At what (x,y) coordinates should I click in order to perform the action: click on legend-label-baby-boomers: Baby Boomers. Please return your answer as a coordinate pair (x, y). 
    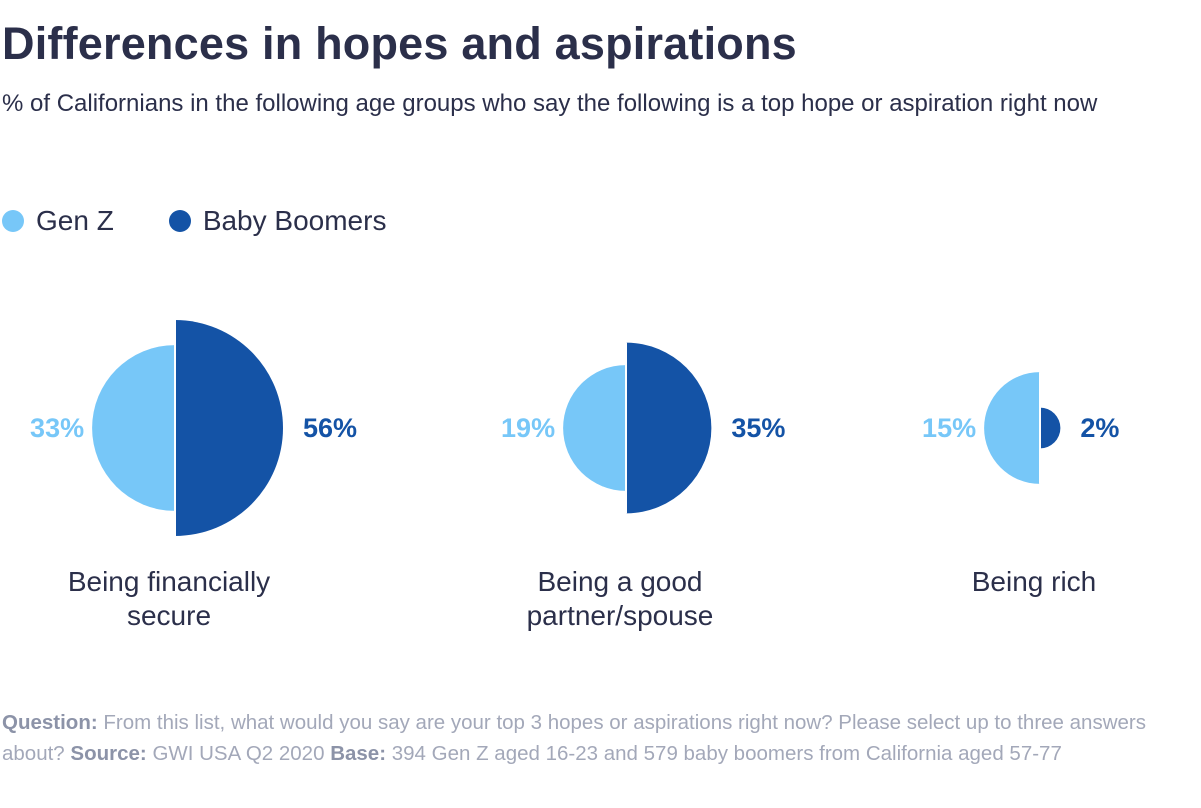
    Looking at the image, I should click on (294, 220).